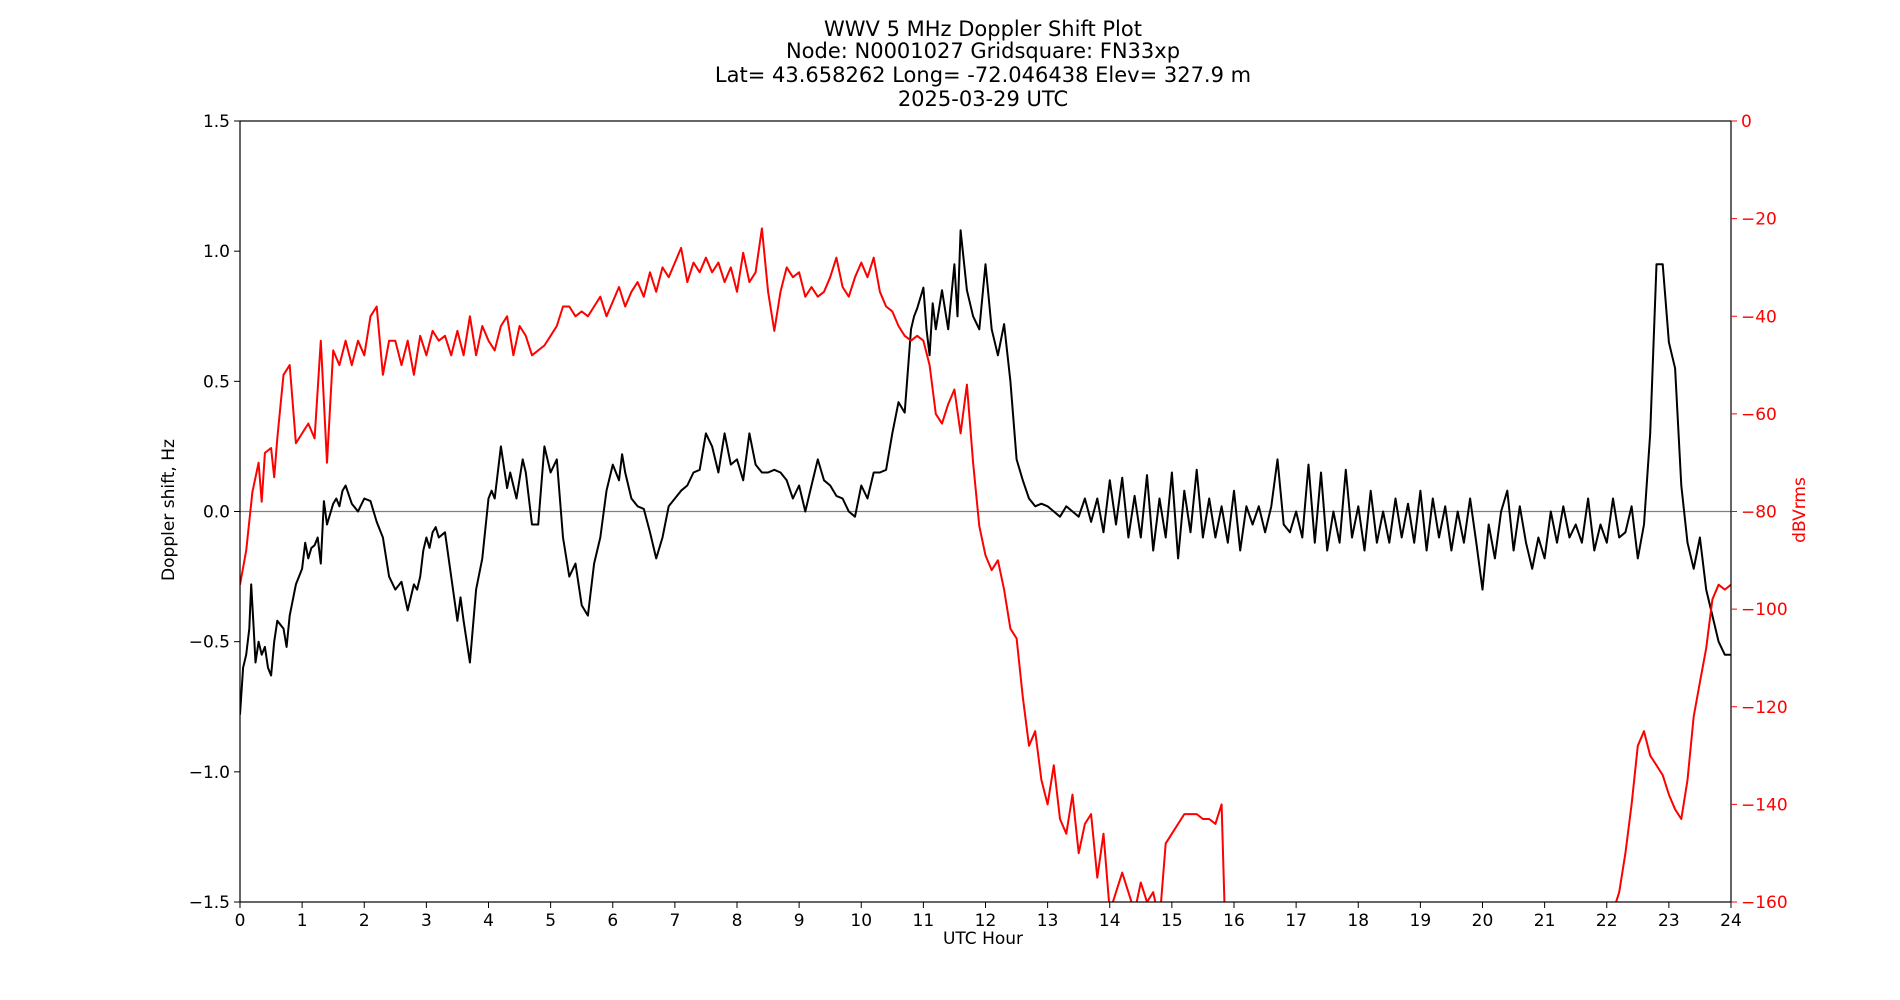 This screenshot has height=1000, width=1900. What do you see at coordinates (983, 29) in the screenshot?
I see `chart-title-line-1: WWV 5 MHz Doppler Shift Plot` at bounding box center [983, 29].